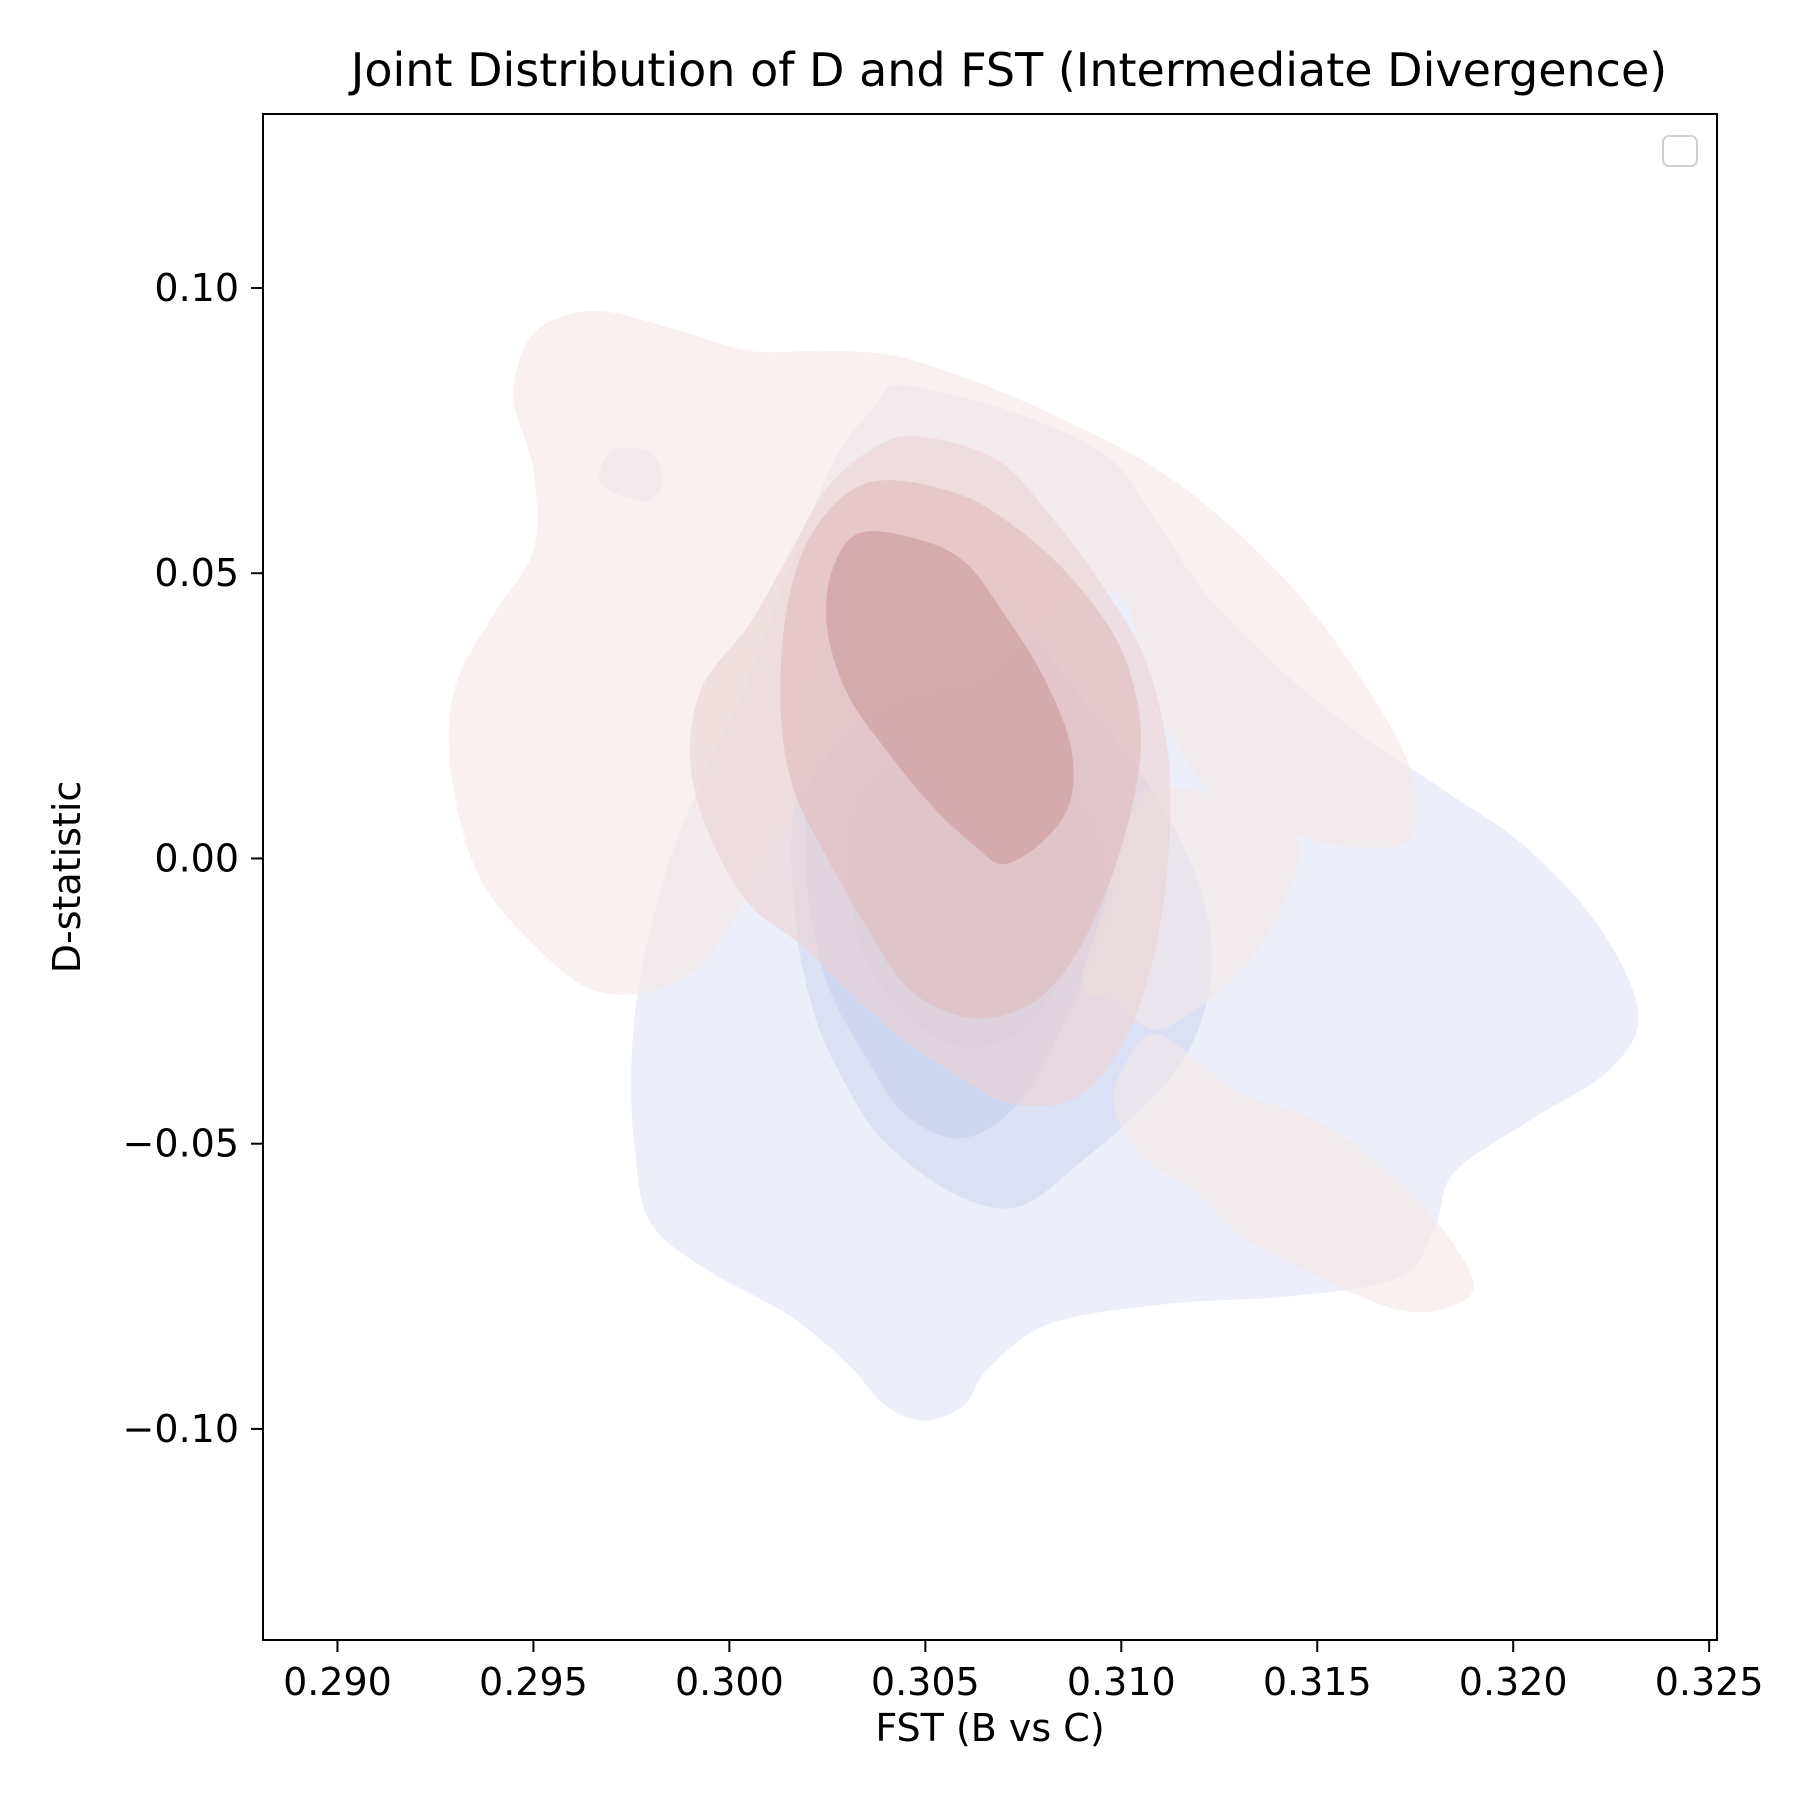 The image size is (1800, 1805). Describe the element at coordinates (533, 1682) in the screenshot. I see `x-tick-label: 0.295` at that location.